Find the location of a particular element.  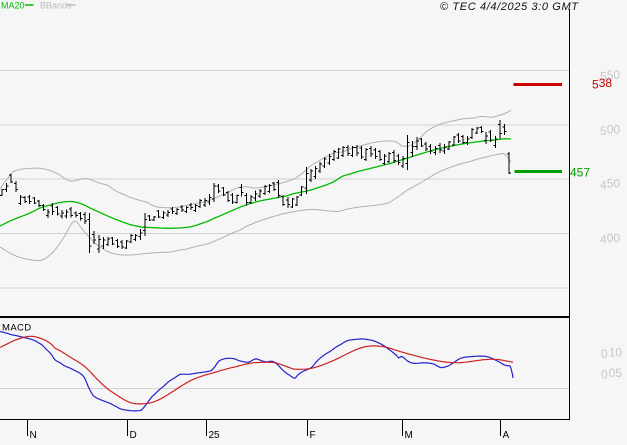

svg-text: 538 is located at coordinates (602, 84).